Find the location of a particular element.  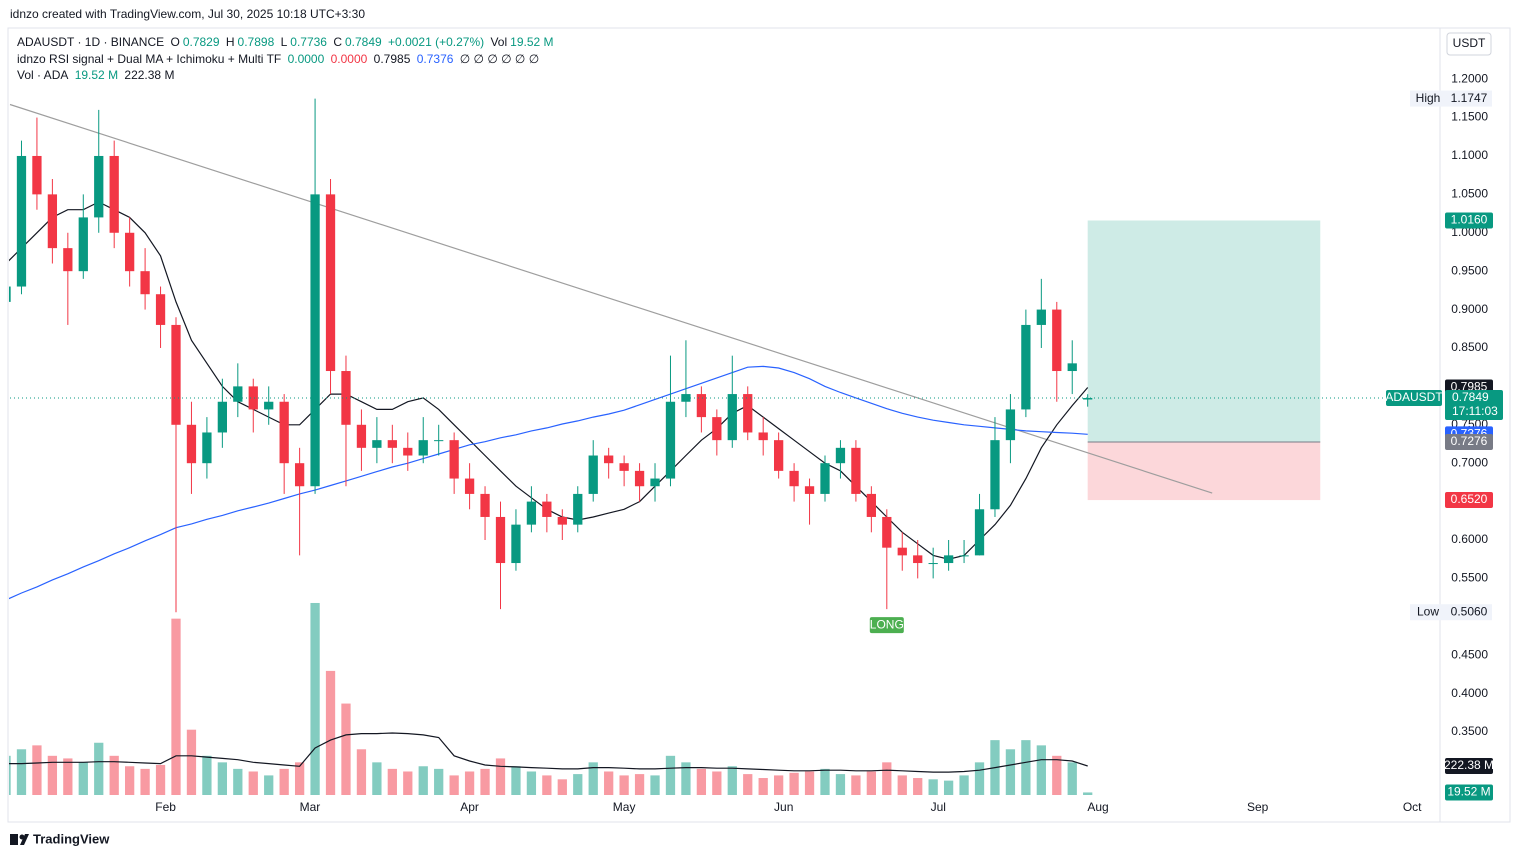

price-badge: 0.6520 is located at coordinates (1469, 499).